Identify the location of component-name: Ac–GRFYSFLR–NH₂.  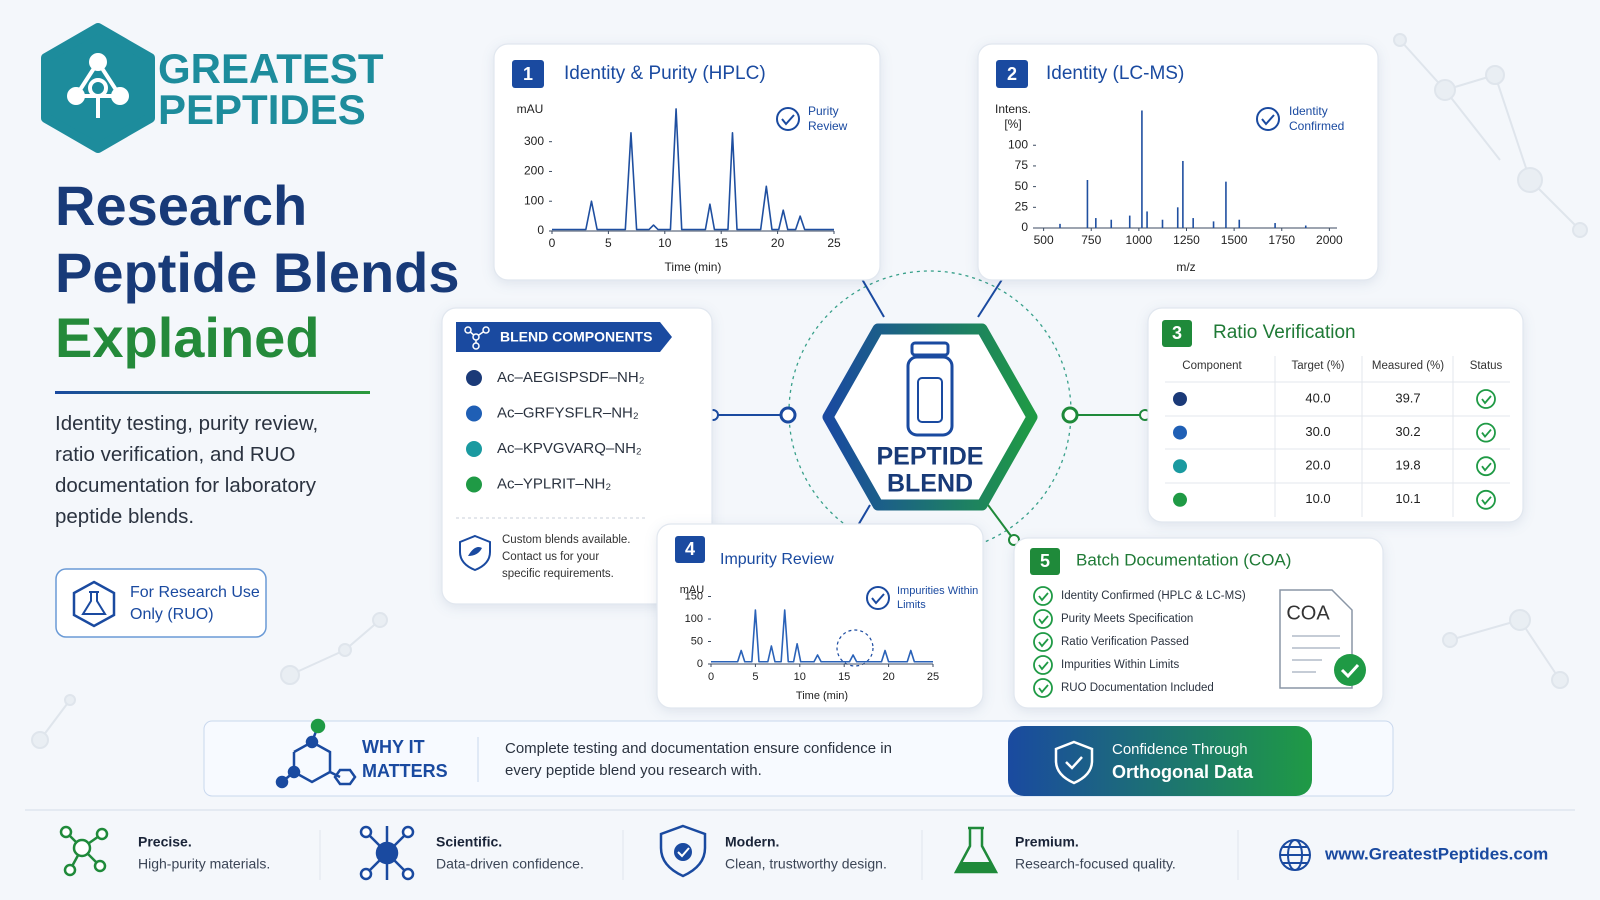
(568, 412).